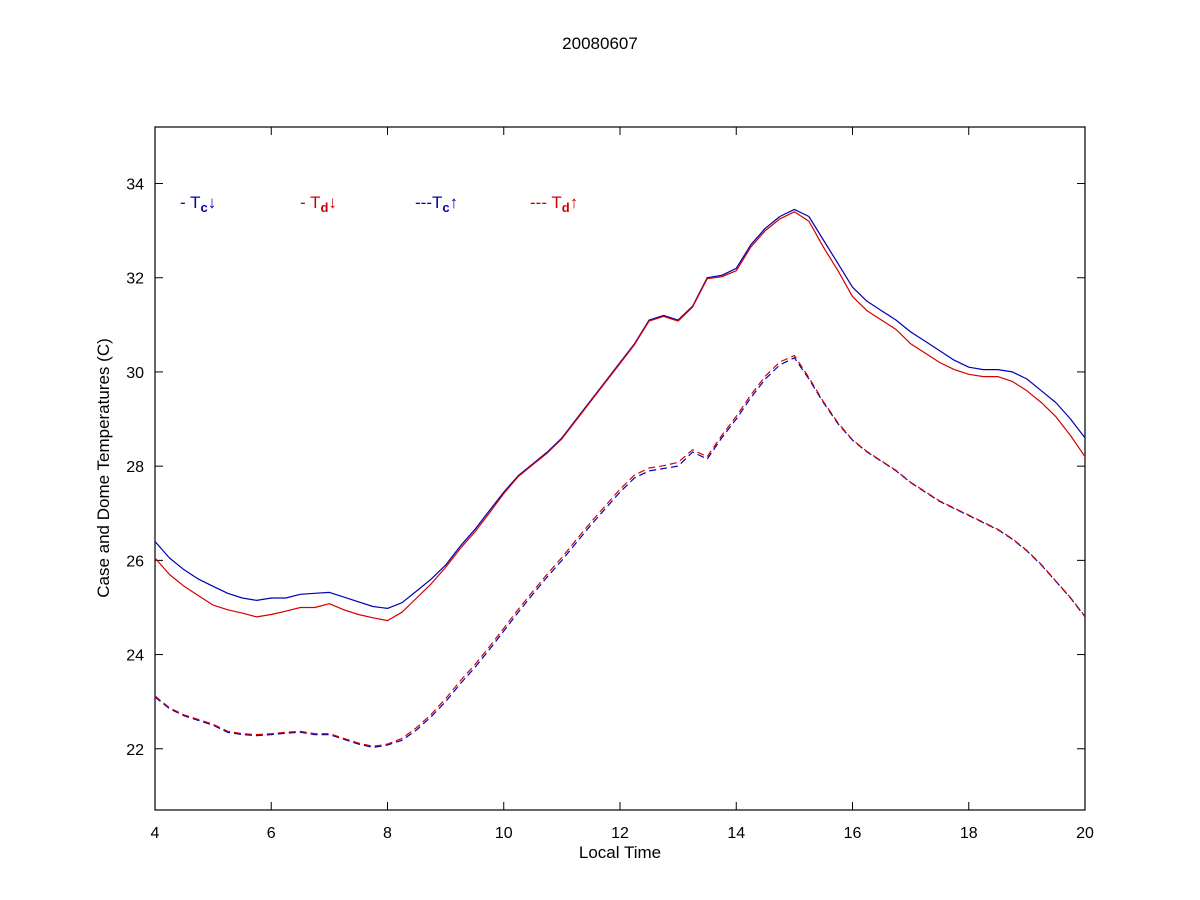 The height and width of the screenshot is (900, 1200). I want to click on x-tick-label: 18, so click(969, 833).